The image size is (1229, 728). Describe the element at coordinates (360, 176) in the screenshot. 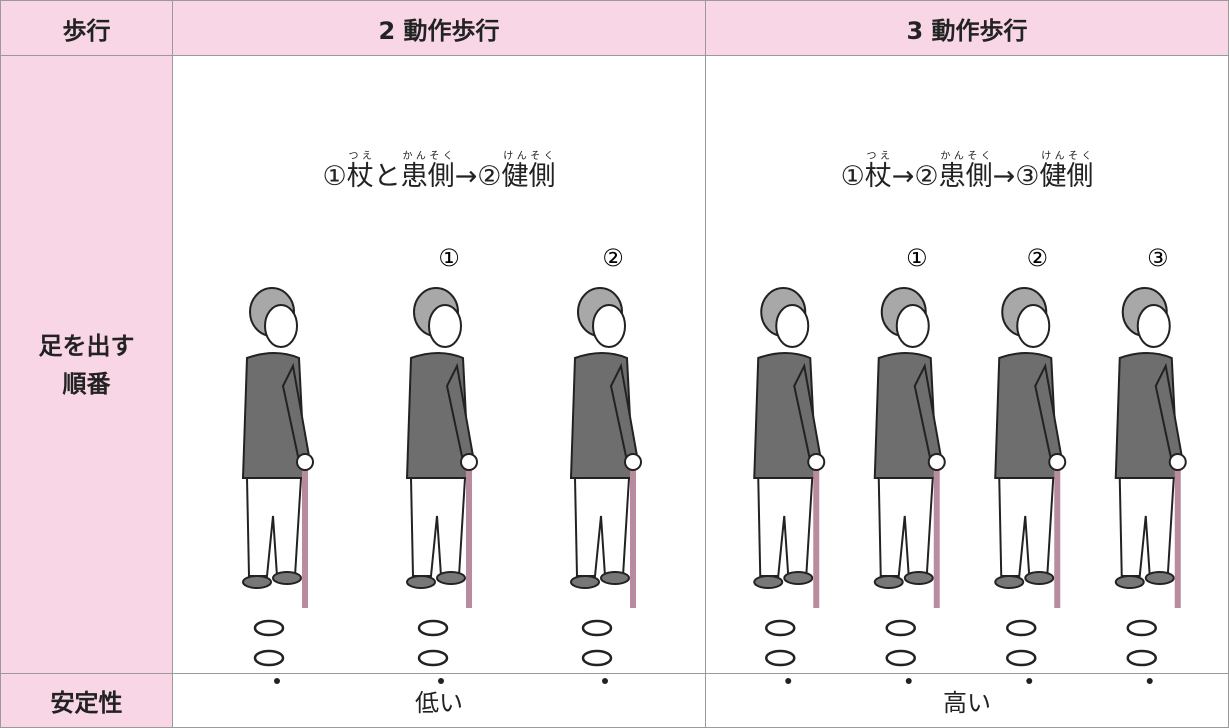

I see `ruby-base: 杖` at that location.